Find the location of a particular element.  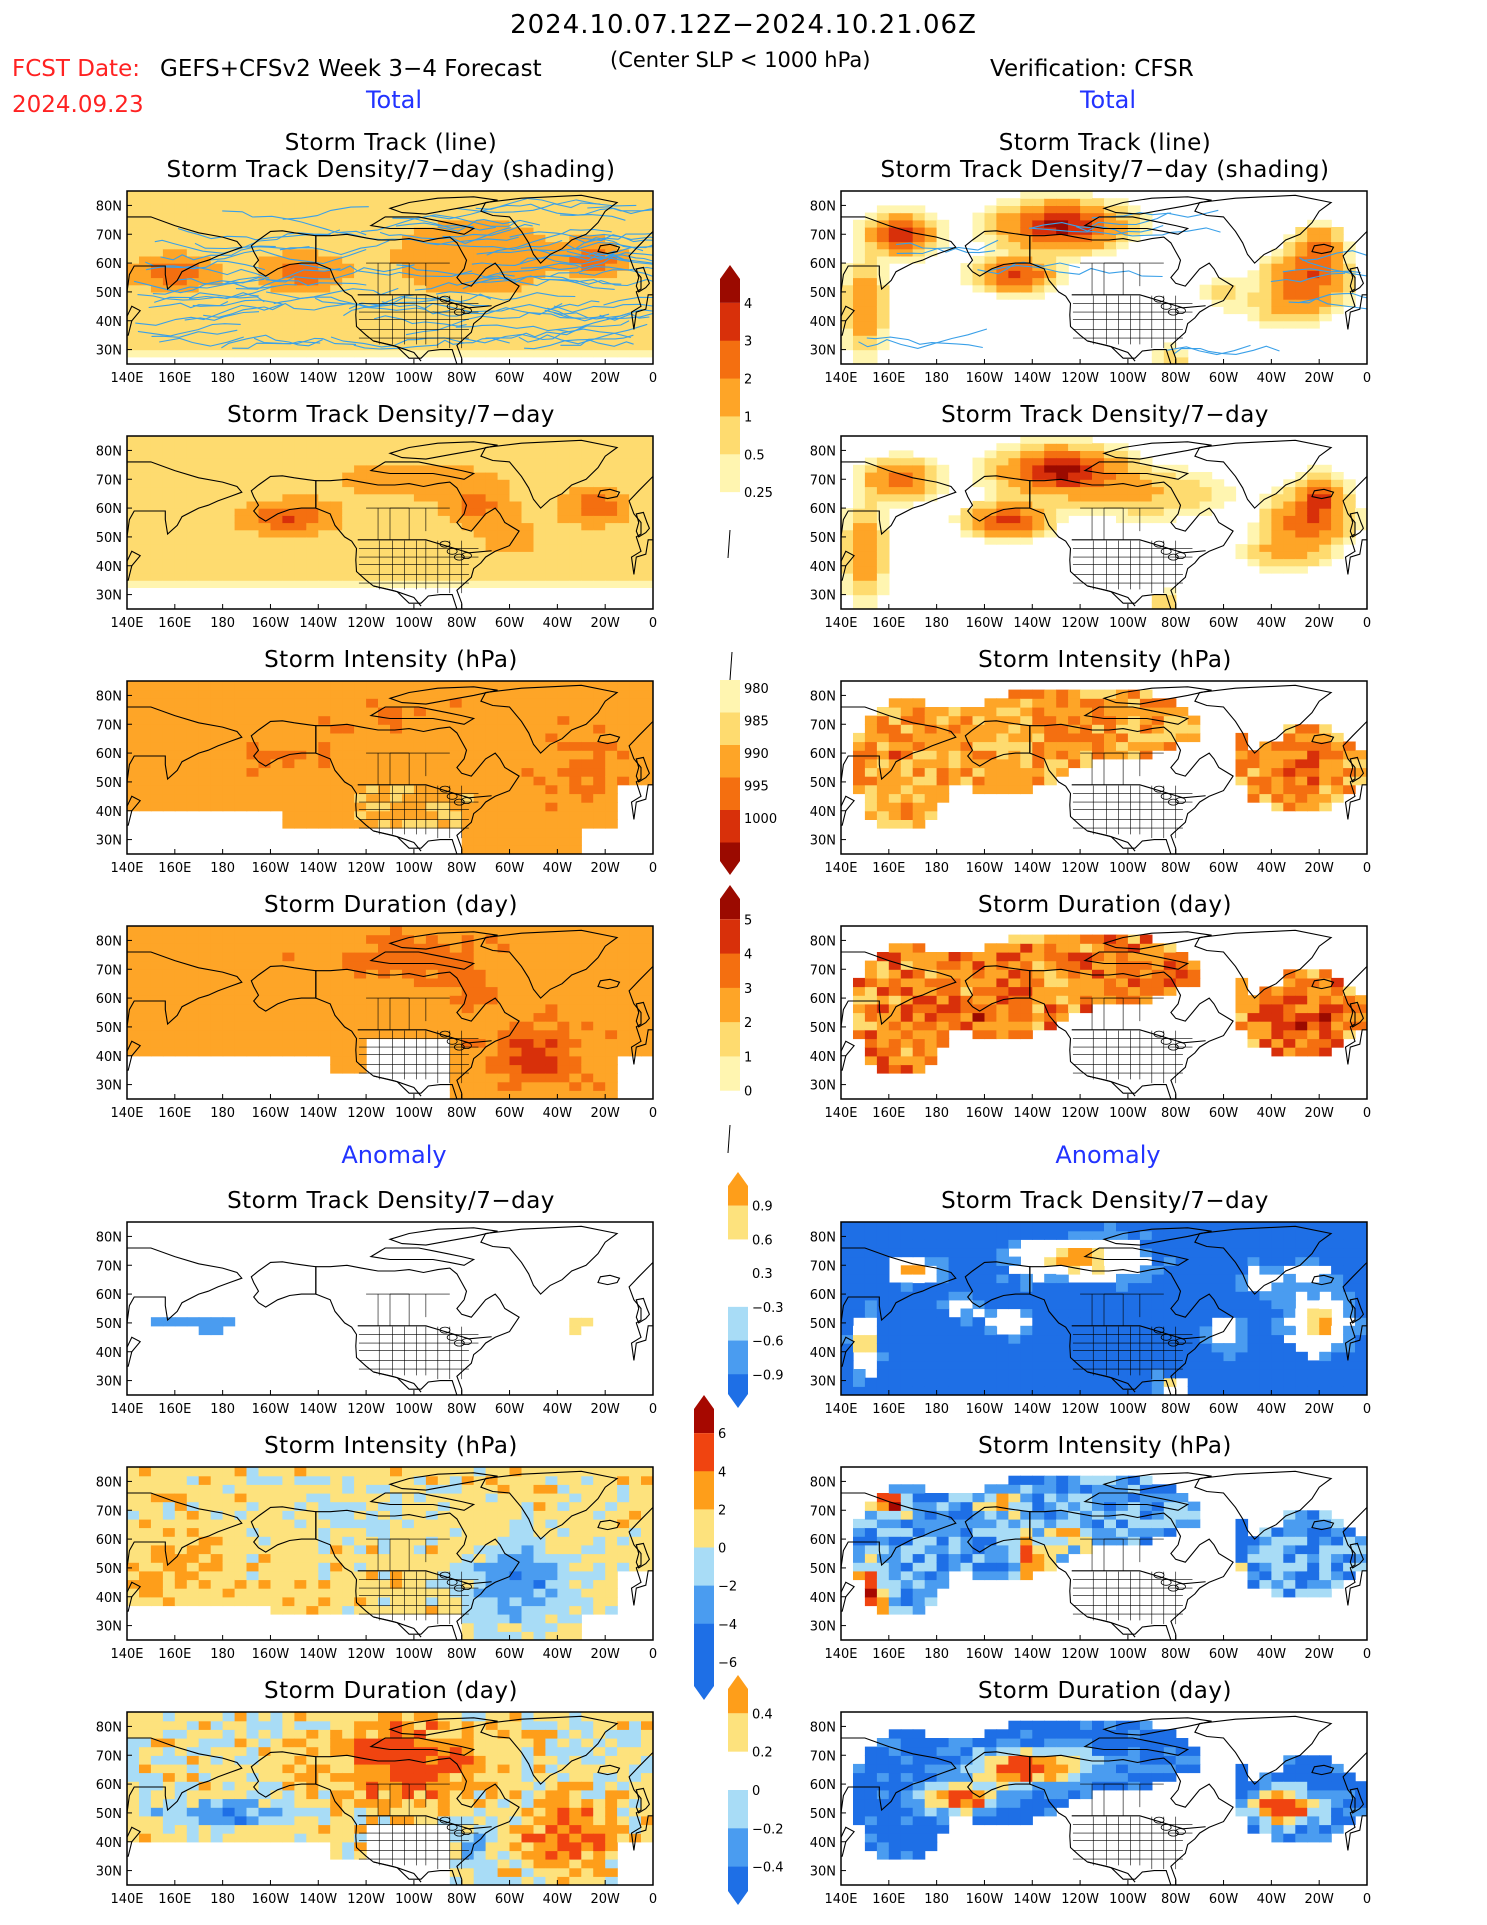

x-tick-label: 0 is located at coordinates (653, 623).